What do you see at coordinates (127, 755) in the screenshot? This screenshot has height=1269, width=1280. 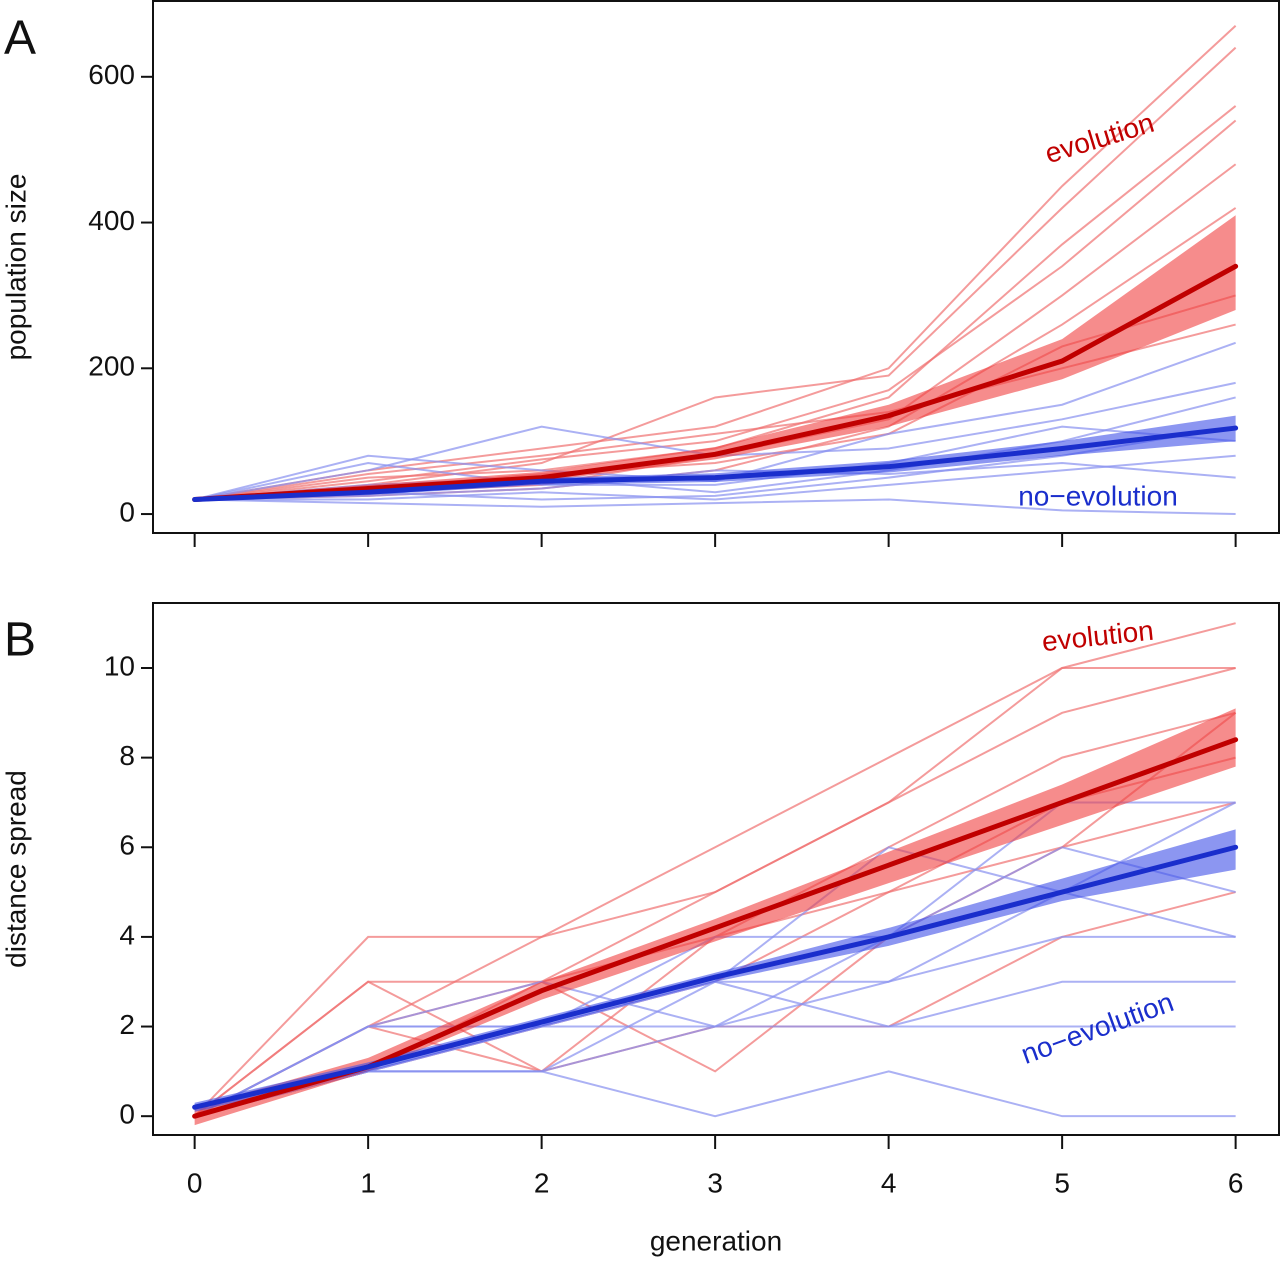 I see `y-tick-label: 8` at bounding box center [127, 755].